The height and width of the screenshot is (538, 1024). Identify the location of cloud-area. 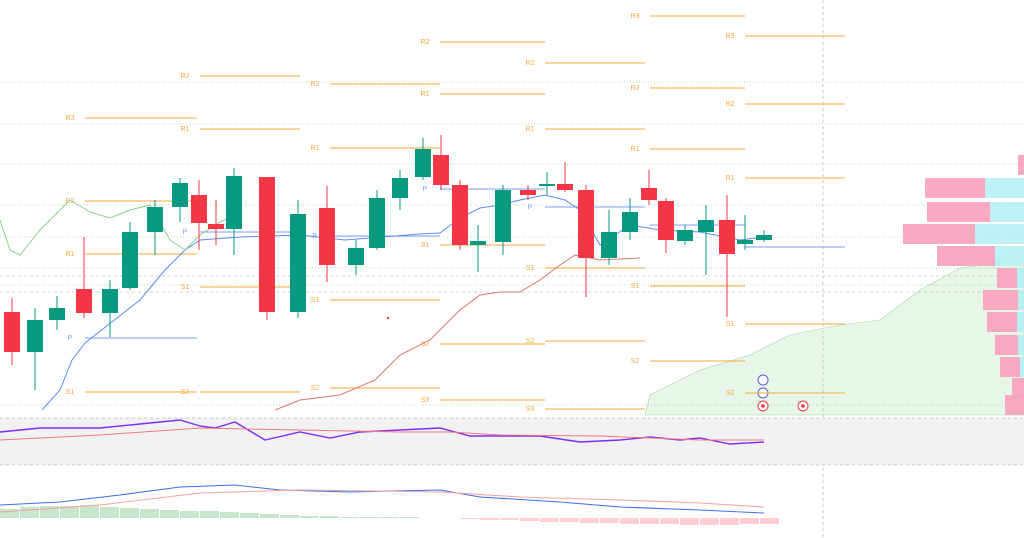
(834, 332).